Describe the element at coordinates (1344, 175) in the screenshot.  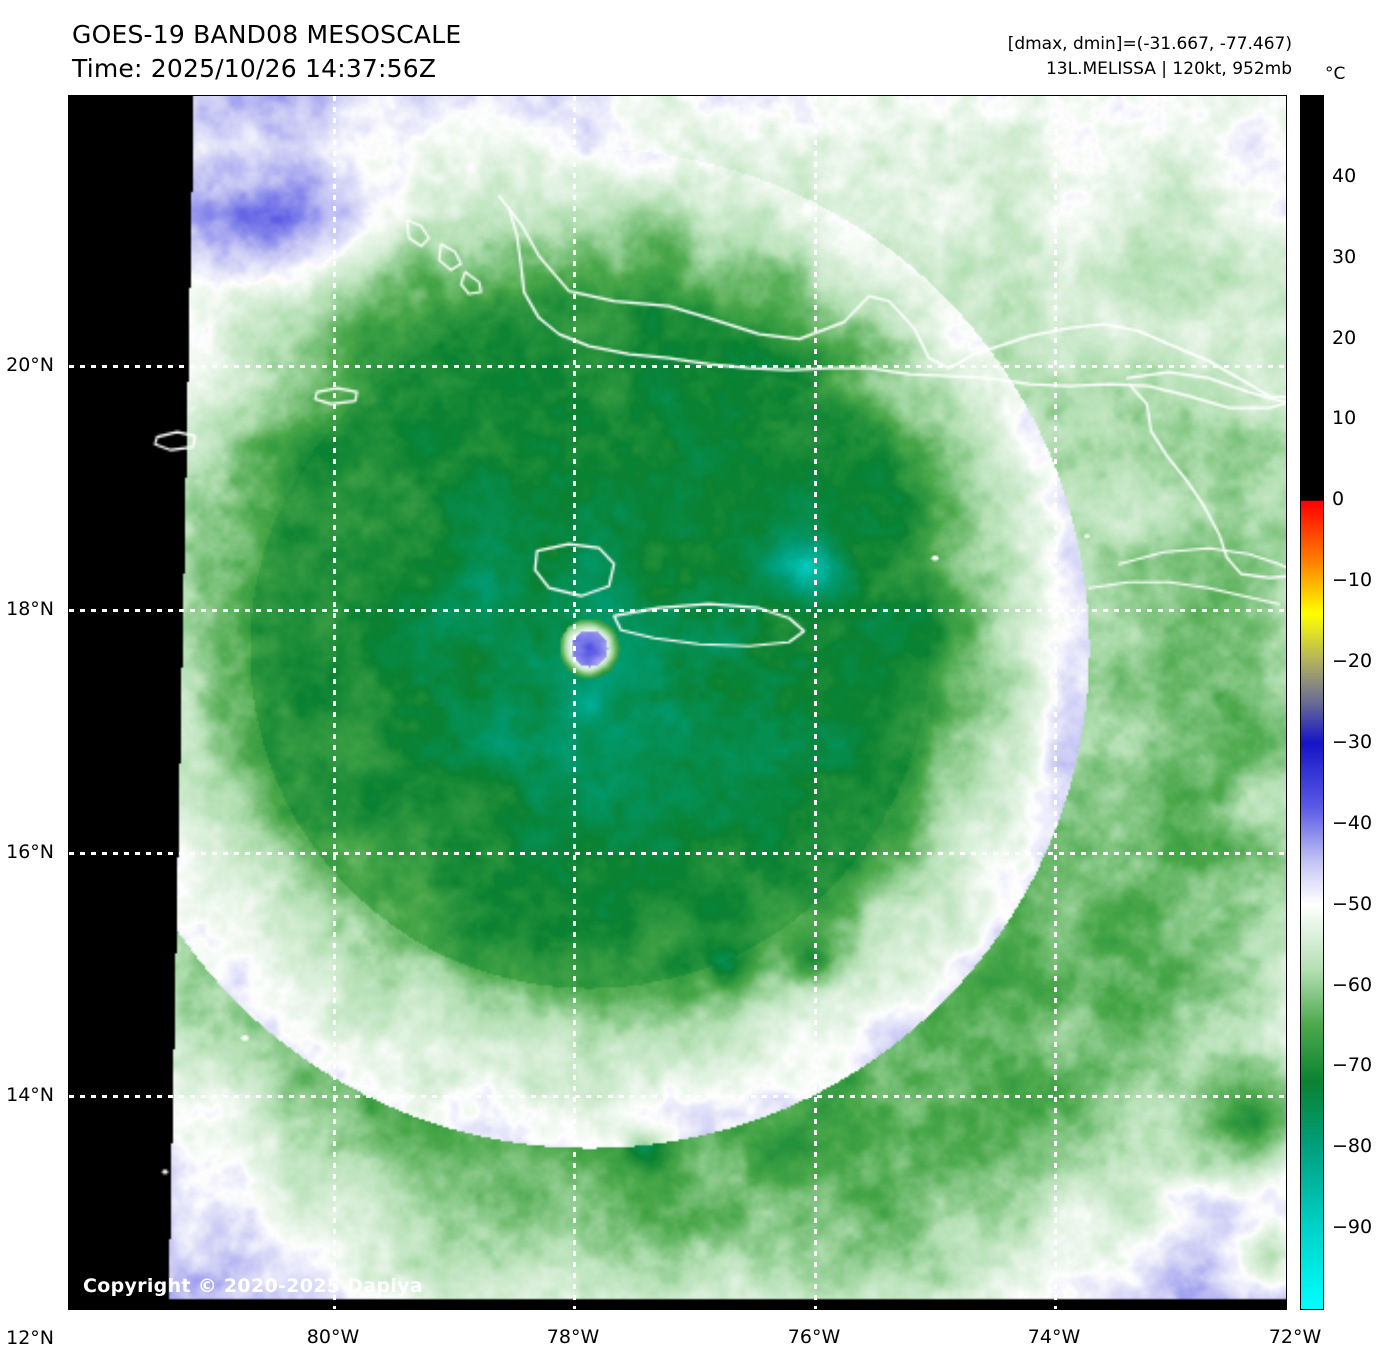
I see `colorbar-tick-40: 40` at that location.